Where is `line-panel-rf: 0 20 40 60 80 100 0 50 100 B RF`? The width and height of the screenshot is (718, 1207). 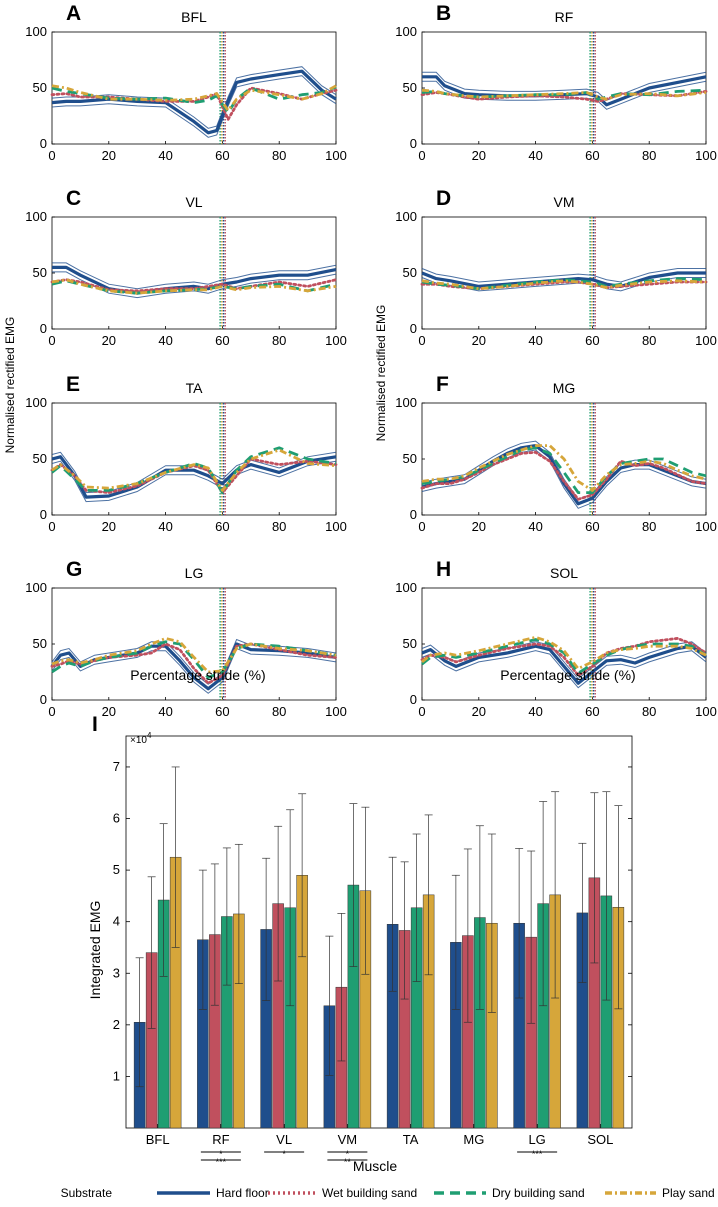 line-panel-rf: 0 20 40 60 80 100 0 50 100 B RF is located at coordinates (556, 82).